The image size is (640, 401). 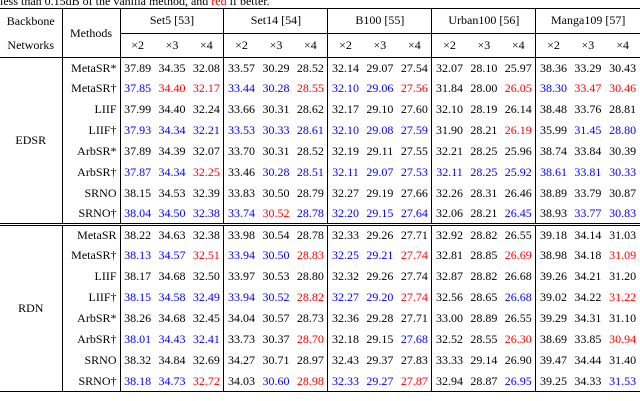 What do you see at coordinates (242, 318) in the screenshot?
I see `value-cell: 34.04` at bounding box center [242, 318].